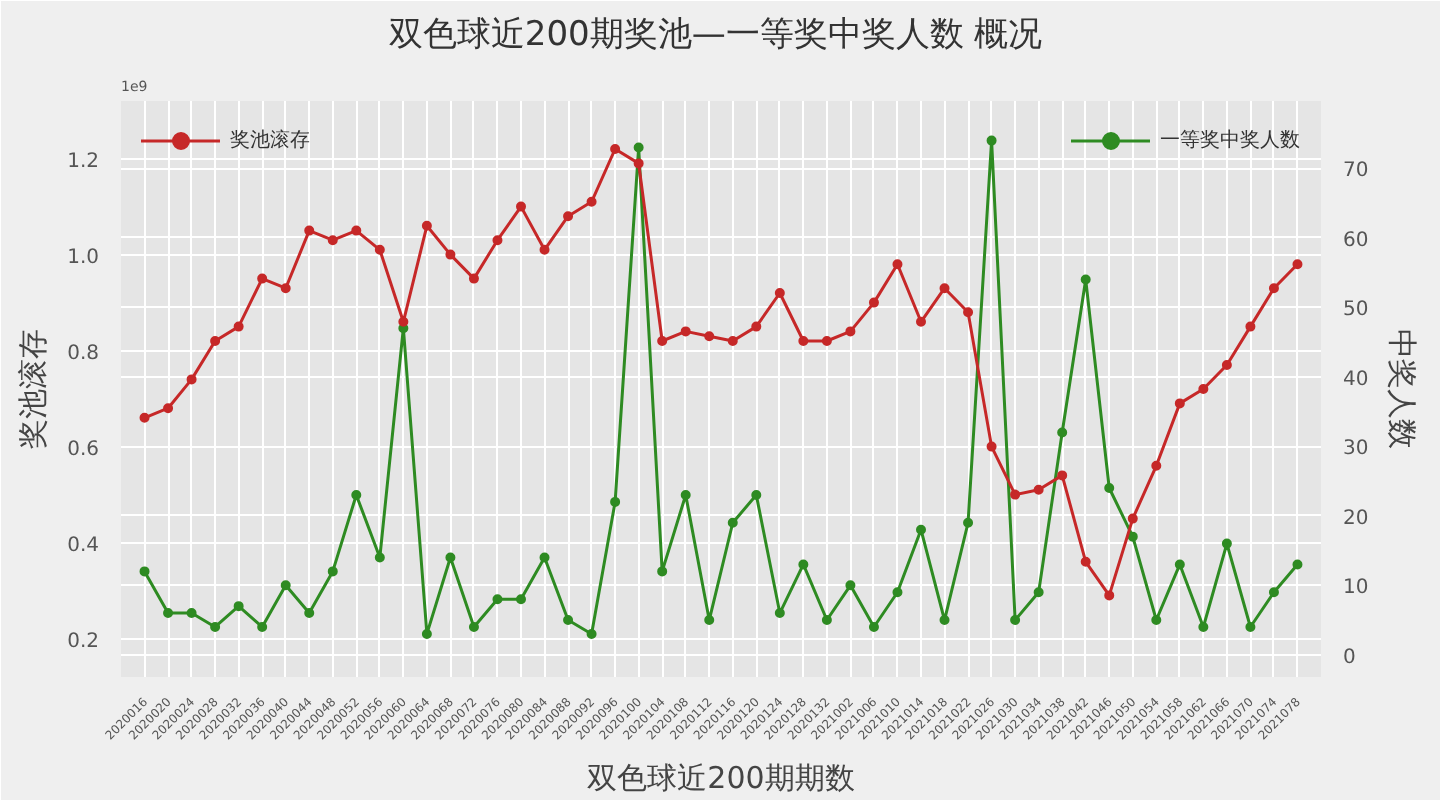 The width and height of the screenshot is (1440, 800). I want to click on y-tick-label: 0.4, so click(83, 545).